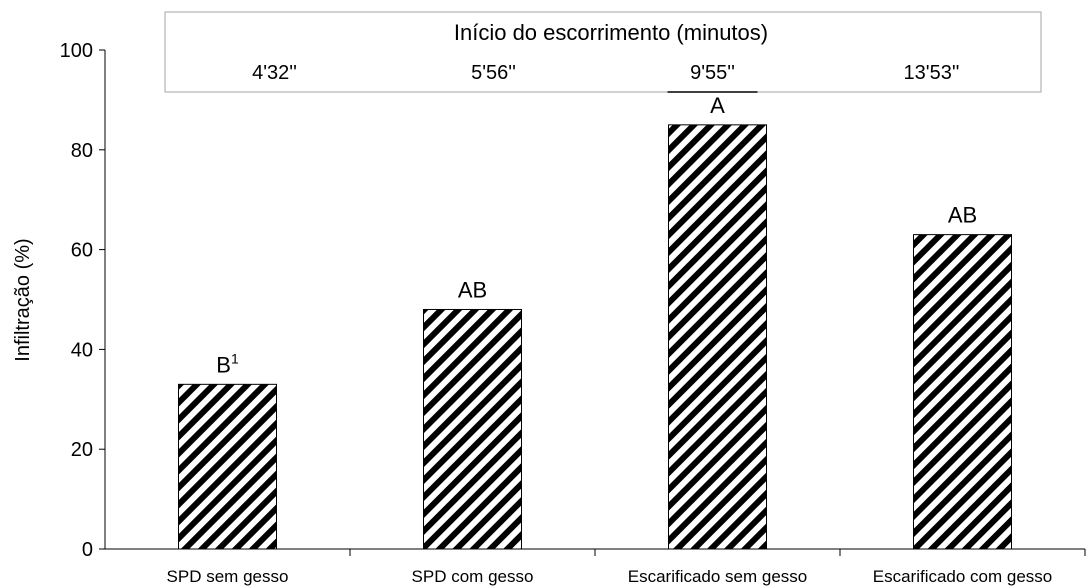 The height and width of the screenshot is (588, 1088). What do you see at coordinates (963, 576) in the screenshot?
I see `x-tick-label: Escarificado com gesso` at bounding box center [963, 576].